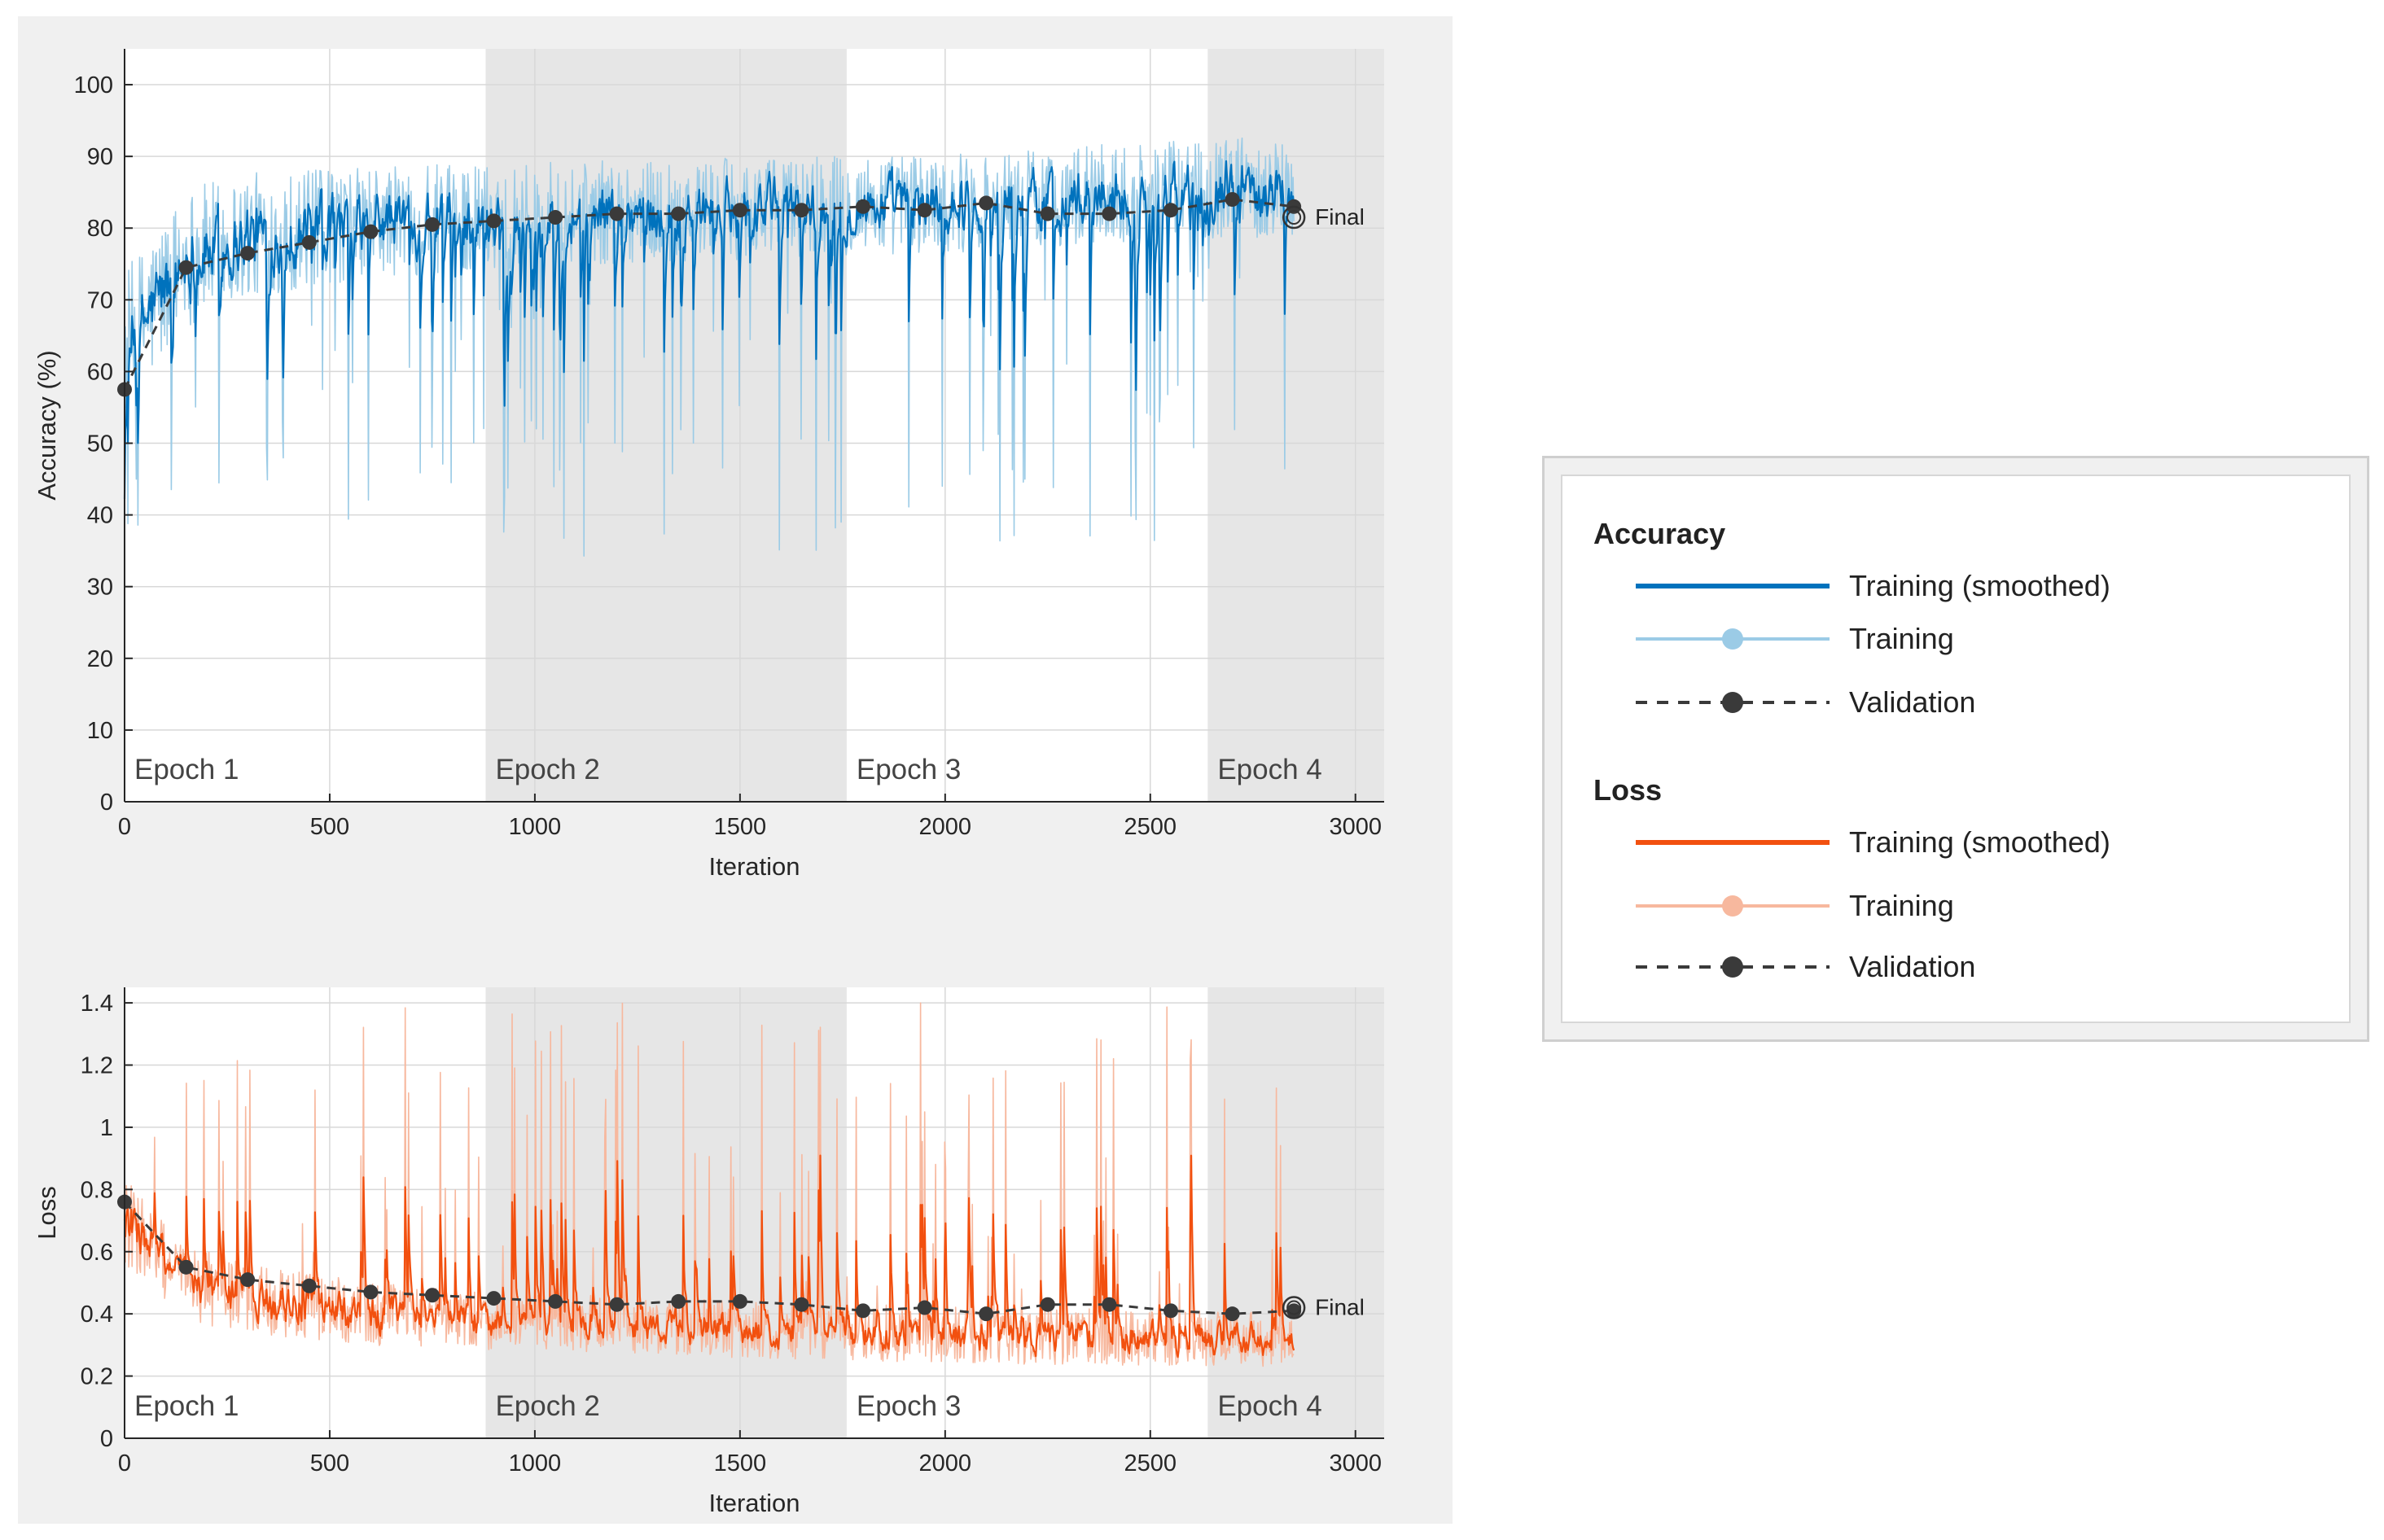 The image size is (2384, 1540). What do you see at coordinates (100, 372) in the screenshot?
I see `y-tick-label: 60` at bounding box center [100, 372].